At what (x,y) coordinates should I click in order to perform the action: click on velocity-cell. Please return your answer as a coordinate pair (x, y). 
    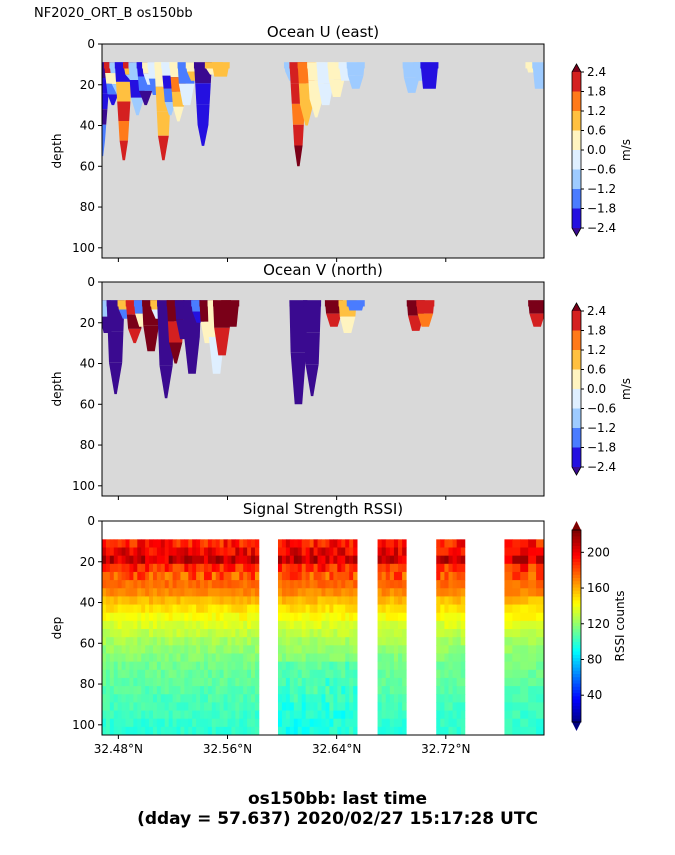
    Looking at the image, I should click on (203, 135).